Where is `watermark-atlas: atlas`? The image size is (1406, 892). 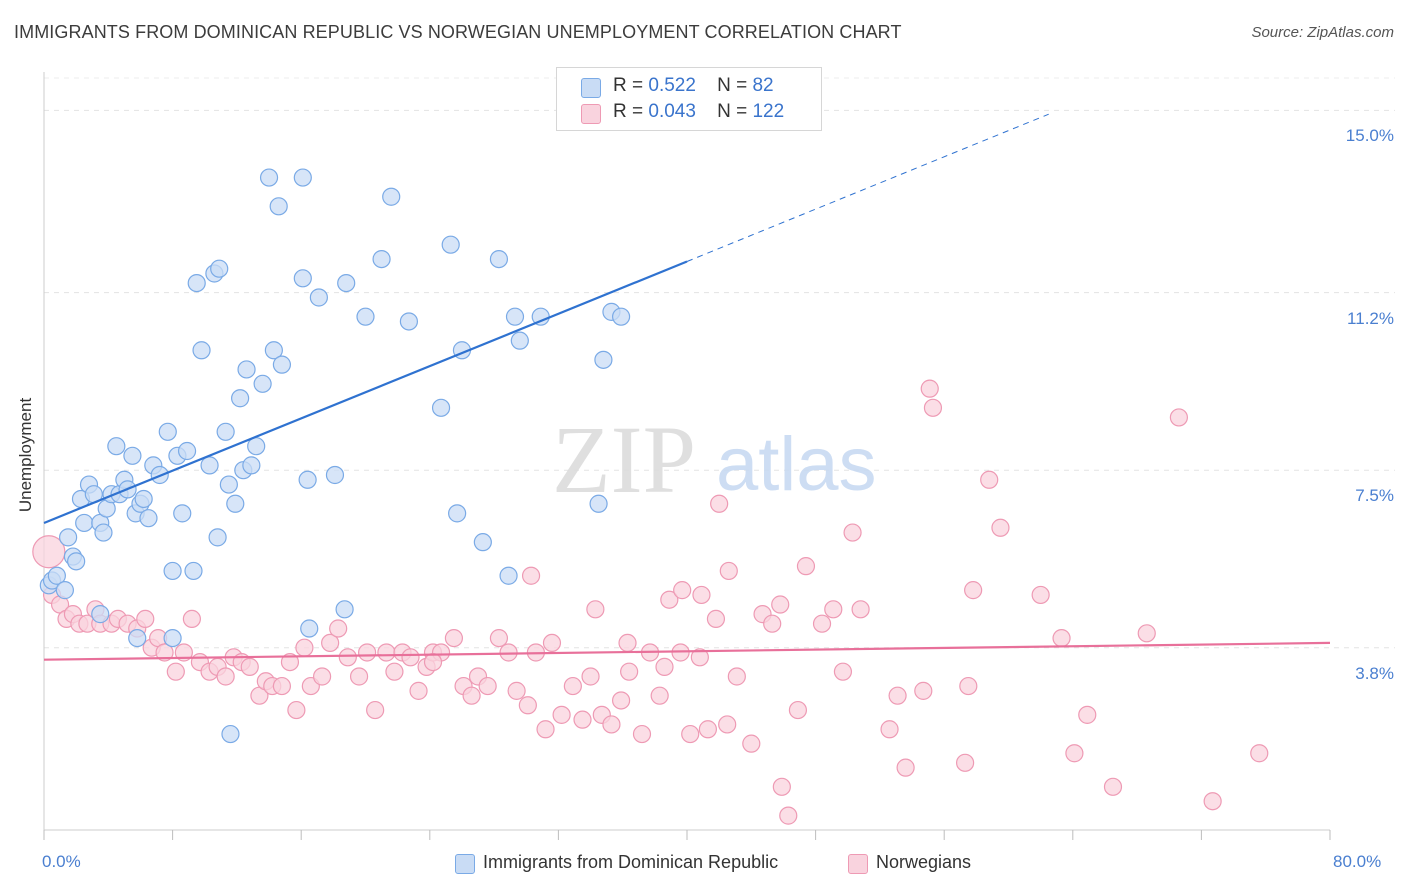
watermark-atlas: atlas is located at coordinates (796, 464).